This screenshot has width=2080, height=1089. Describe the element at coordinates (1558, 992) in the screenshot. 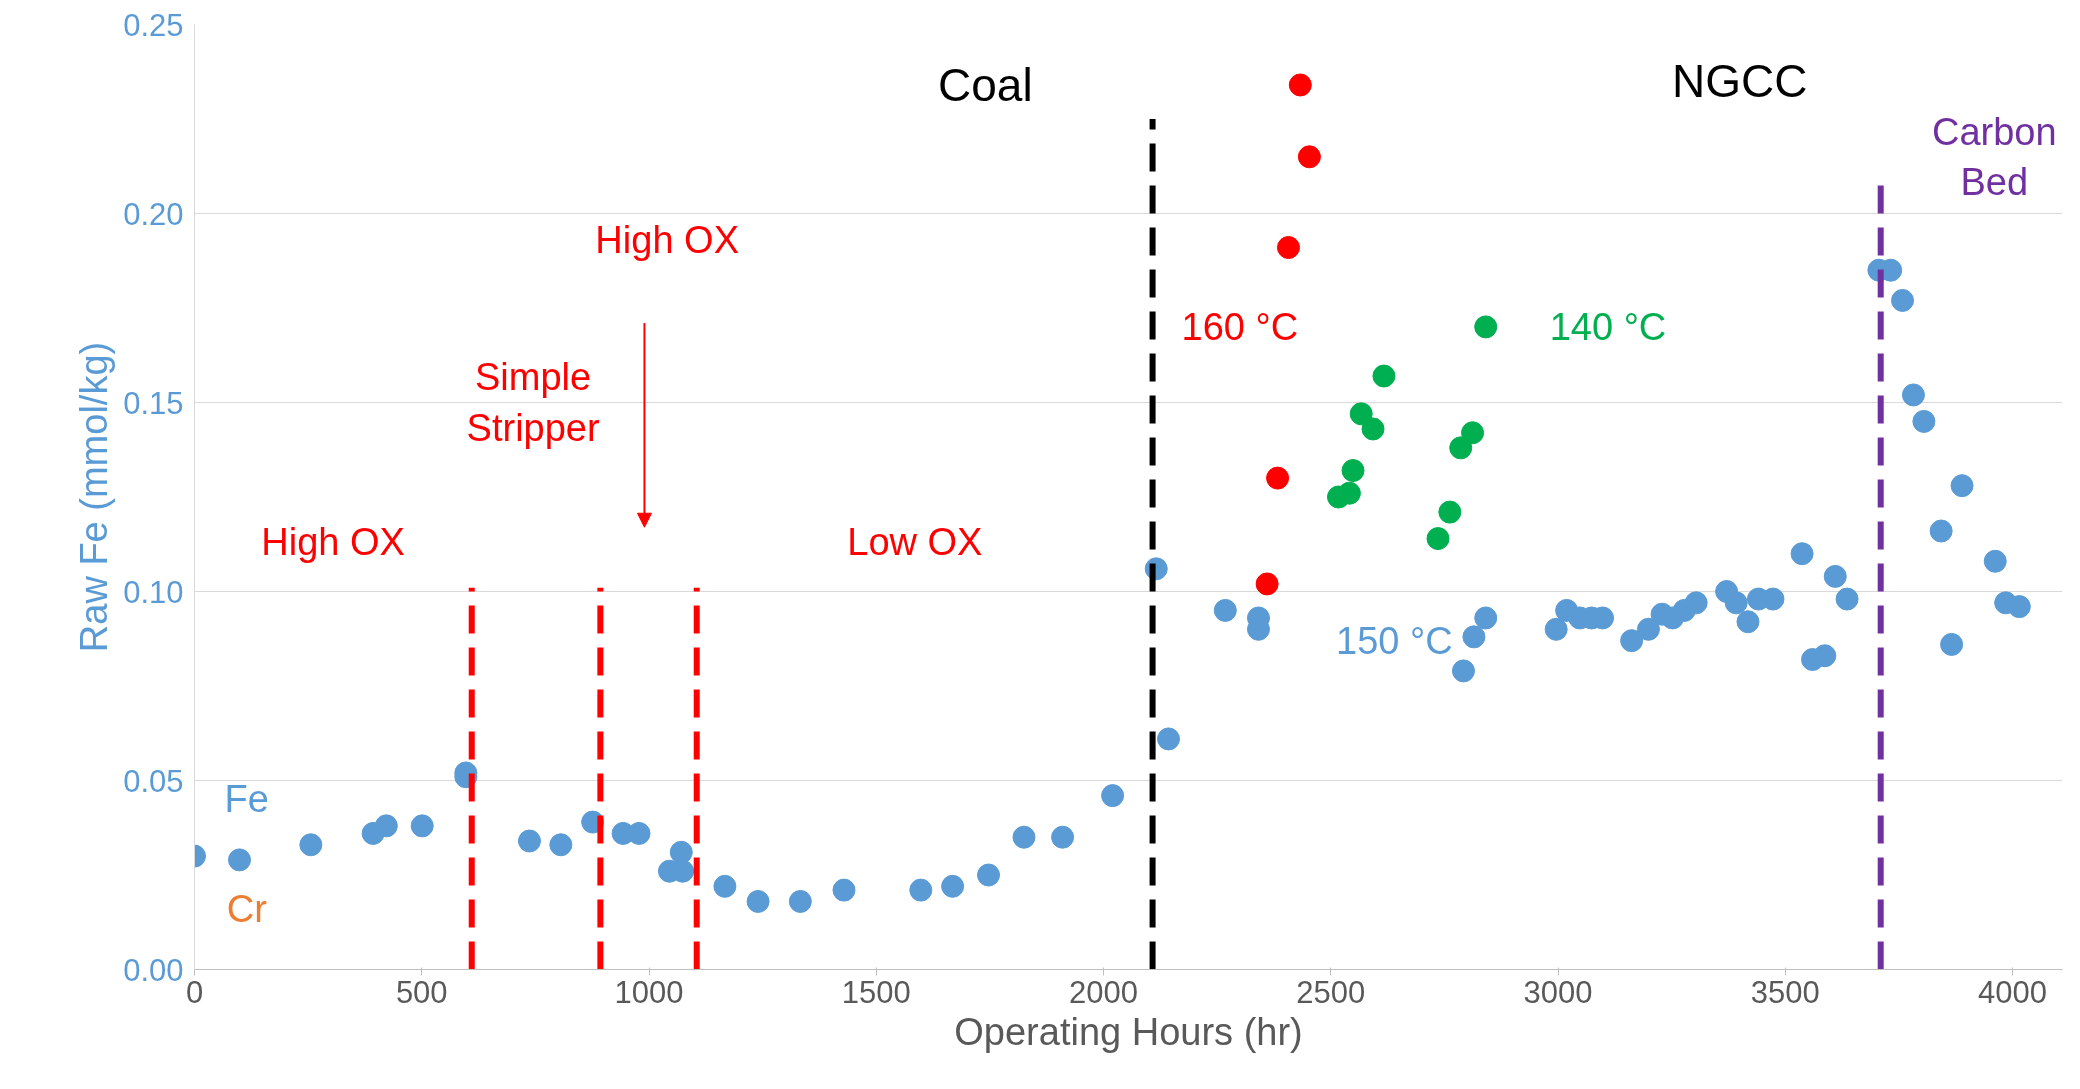

I see `x-tick-label: 3000` at that location.